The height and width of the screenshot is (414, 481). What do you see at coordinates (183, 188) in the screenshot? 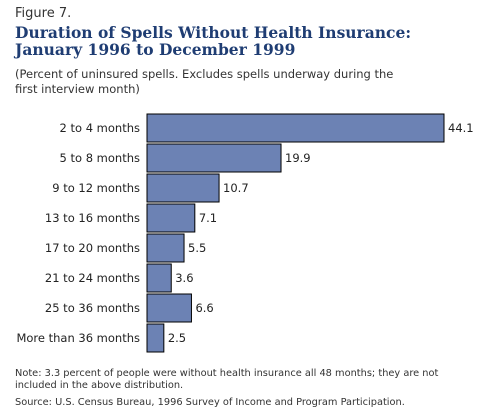
I see `bar-9-to-12-months` at bounding box center [183, 188].